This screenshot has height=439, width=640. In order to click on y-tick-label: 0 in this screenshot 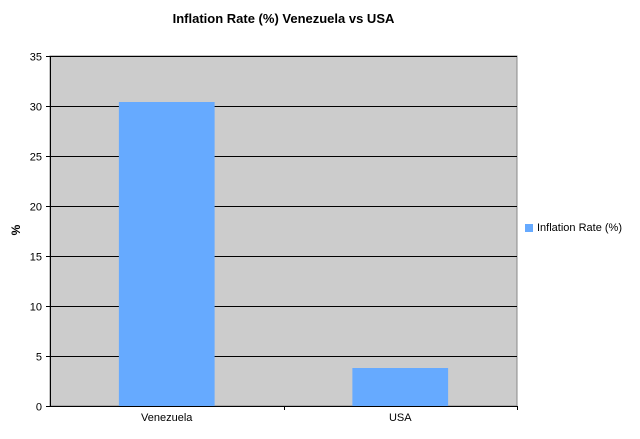, I will do `click(39, 408)`.